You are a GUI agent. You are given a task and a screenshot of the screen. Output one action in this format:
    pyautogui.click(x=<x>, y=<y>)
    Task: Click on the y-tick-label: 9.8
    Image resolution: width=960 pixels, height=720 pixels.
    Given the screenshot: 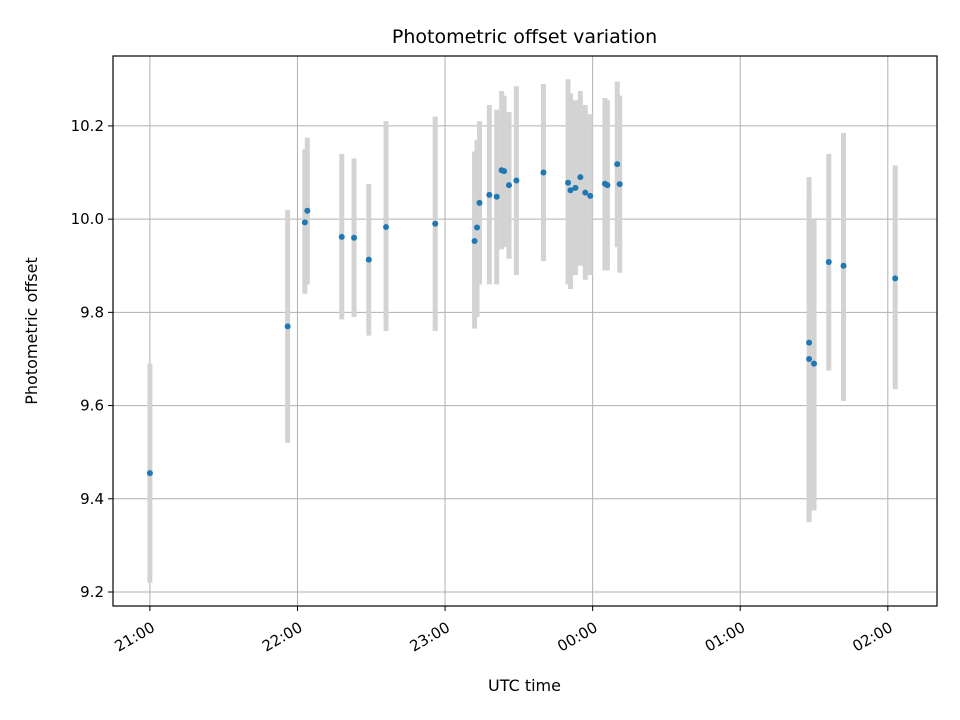 What is the action you would take?
    pyautogui.click(x=92, y=312)
    